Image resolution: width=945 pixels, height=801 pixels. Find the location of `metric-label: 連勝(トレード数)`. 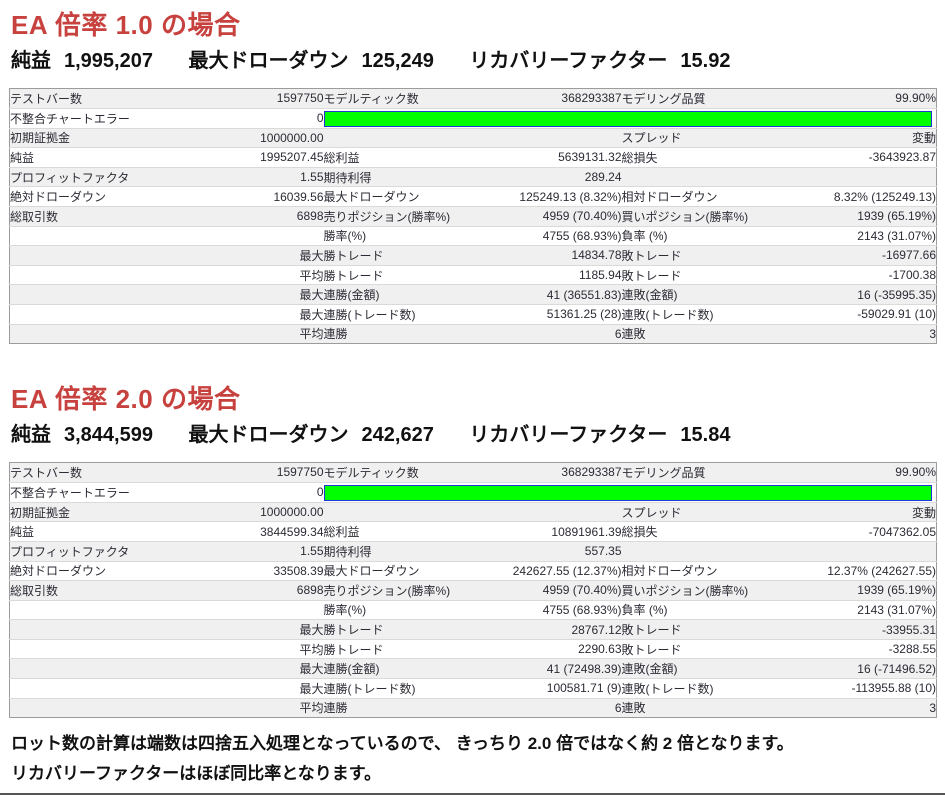

metric-label: 連勝(トレード数) is located at coordinates (416, 688).